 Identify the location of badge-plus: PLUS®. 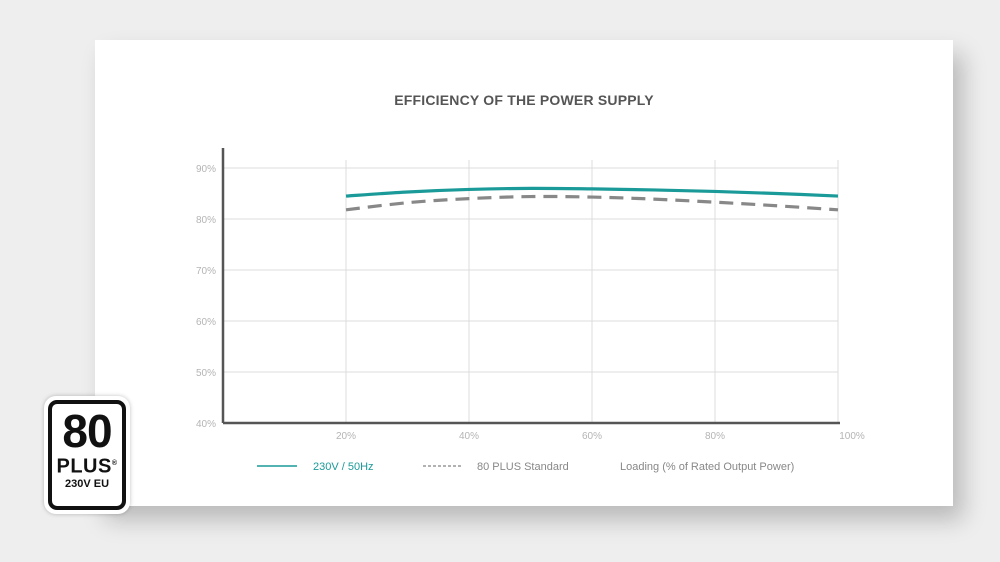
(87, 465).